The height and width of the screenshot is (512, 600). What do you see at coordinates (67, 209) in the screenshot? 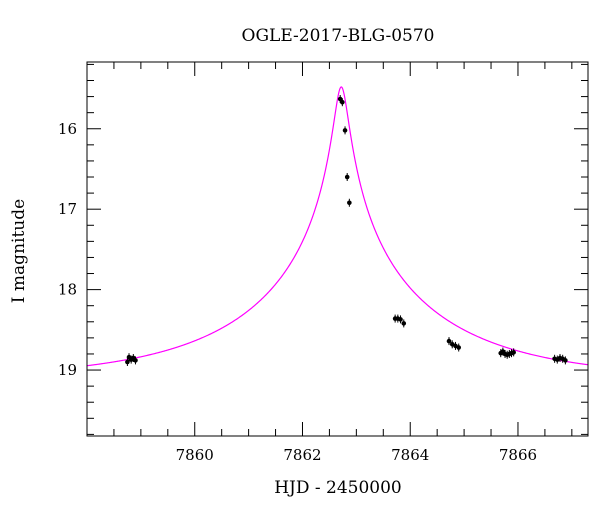
I see `y-tick-label: 17` at bounding box center [67, 209].